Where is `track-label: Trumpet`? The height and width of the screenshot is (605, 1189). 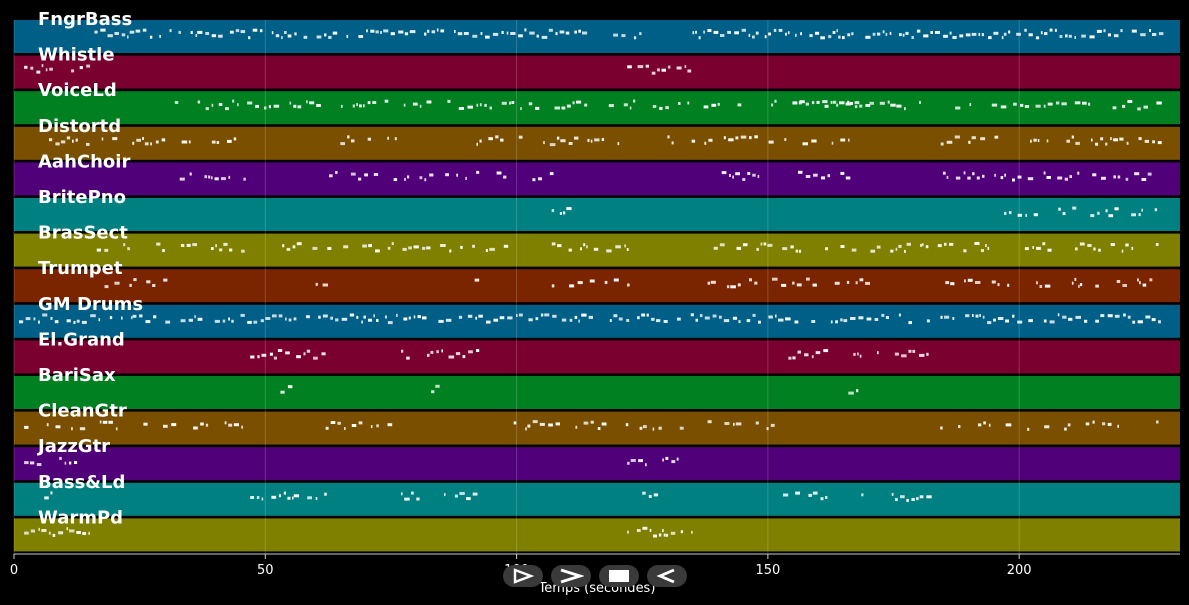
track-label: Trumpet is located at coordinates (80, 268).